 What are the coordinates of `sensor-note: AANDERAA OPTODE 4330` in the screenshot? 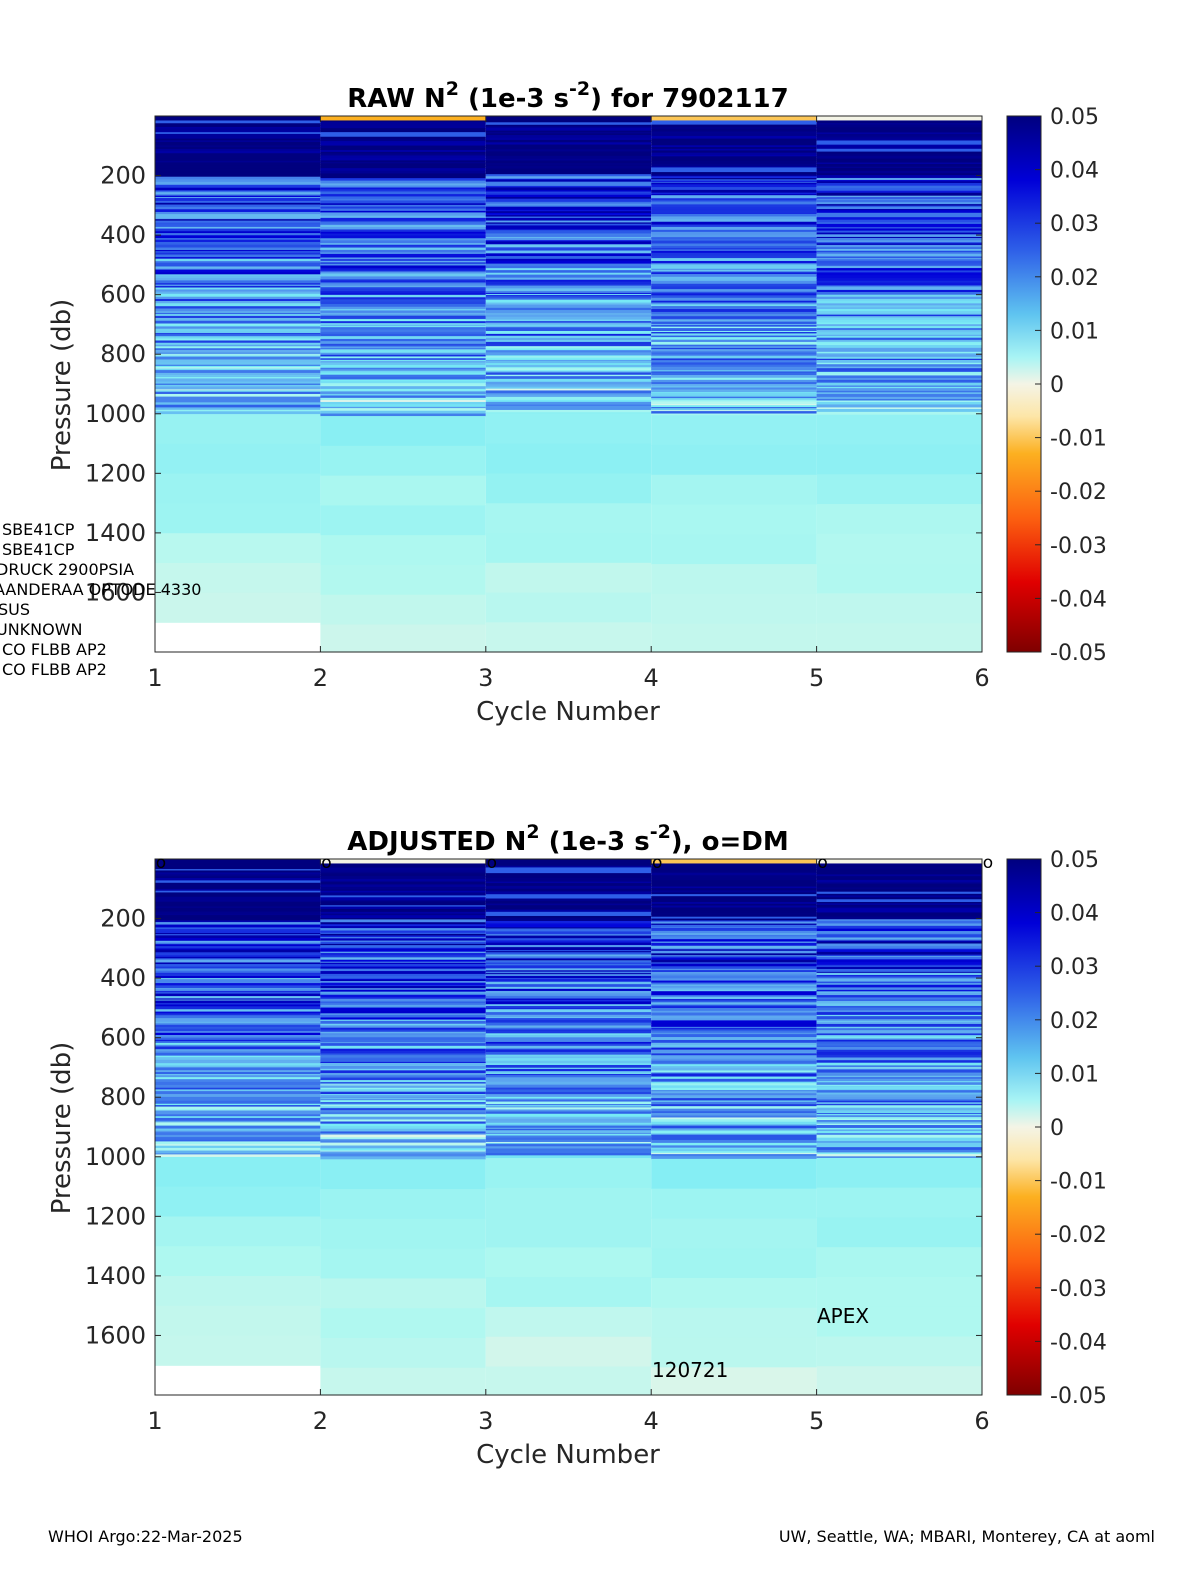 It's located at (100, 589).